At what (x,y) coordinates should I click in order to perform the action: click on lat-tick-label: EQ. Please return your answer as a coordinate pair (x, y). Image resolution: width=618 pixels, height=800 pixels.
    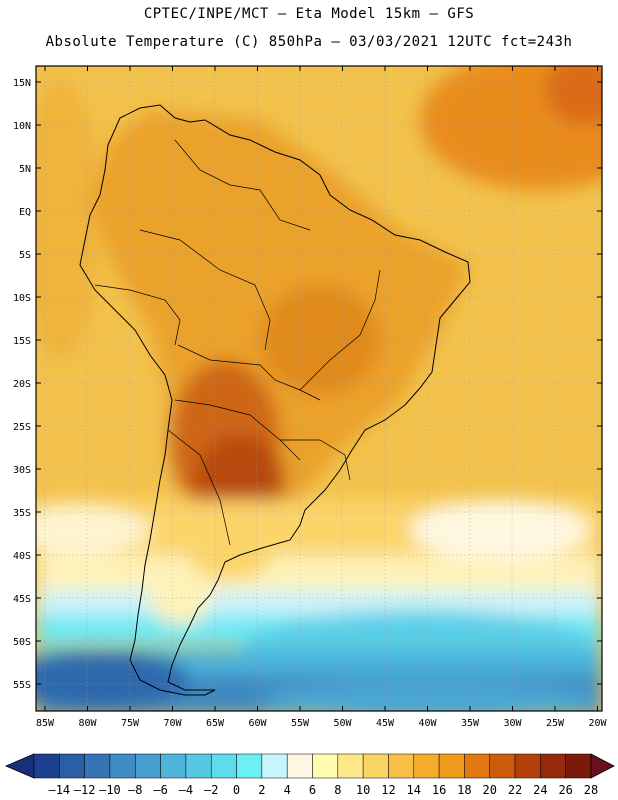
    Looking at the image, I should click on (25, 212).